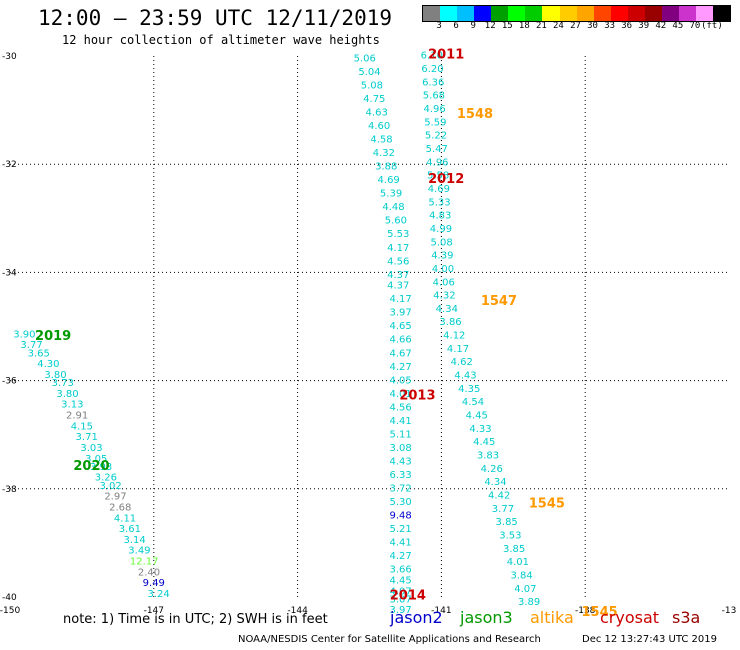  Describe the element at coordinates (444, 296) in the screenshot. I see `swh-value: 4.32` at that location.